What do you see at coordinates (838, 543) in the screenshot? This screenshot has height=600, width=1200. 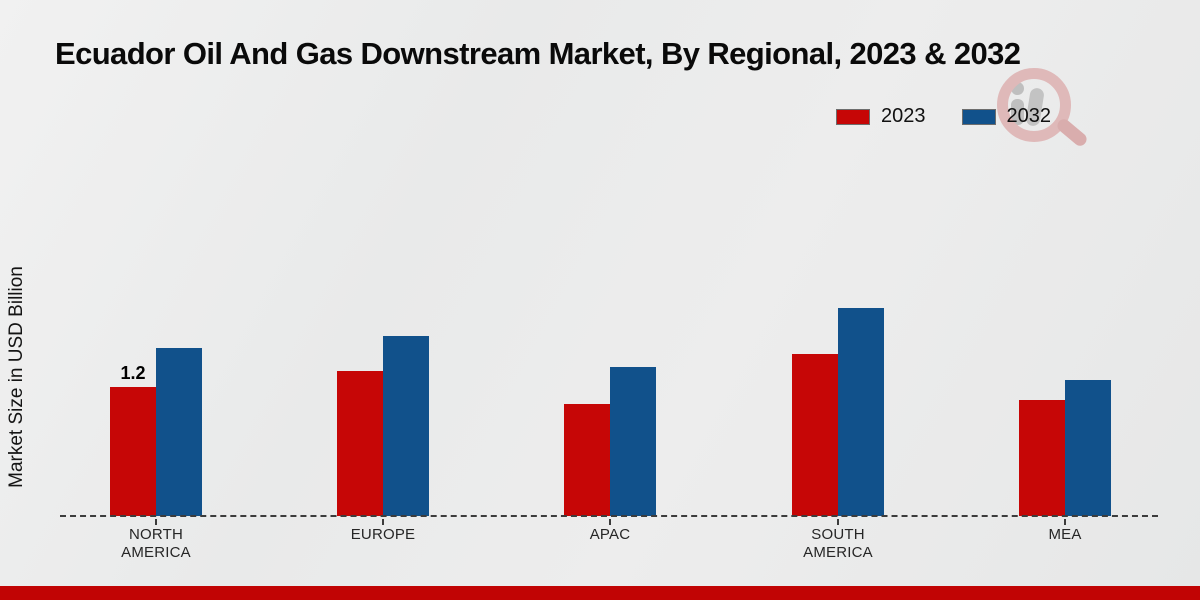 I see `x-axis-label-south-america: SOUTH AMERICA` at bounding box center [838, 543].